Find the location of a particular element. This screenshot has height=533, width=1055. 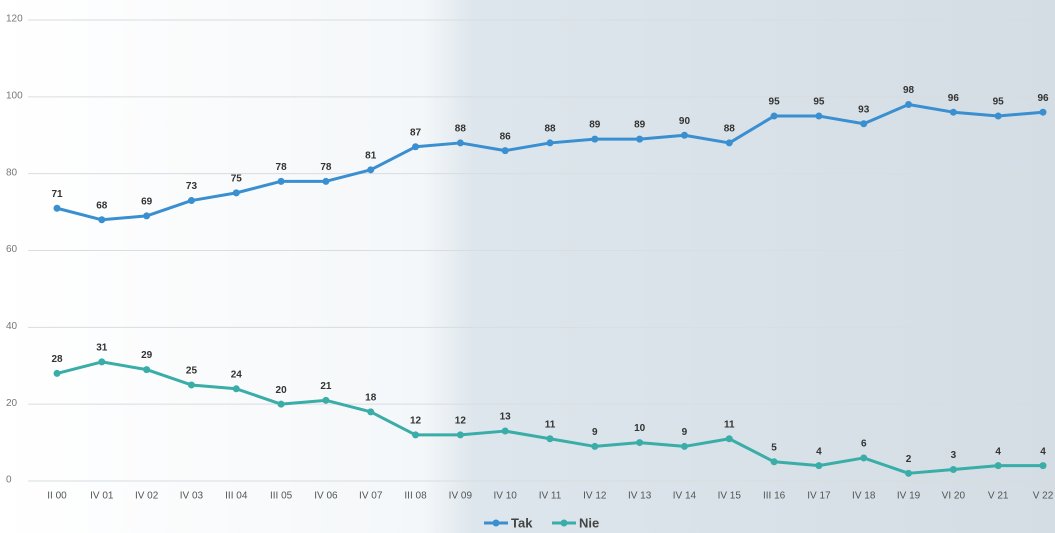

x-tick-label: IV 02 is located at coordinates (147, 496).